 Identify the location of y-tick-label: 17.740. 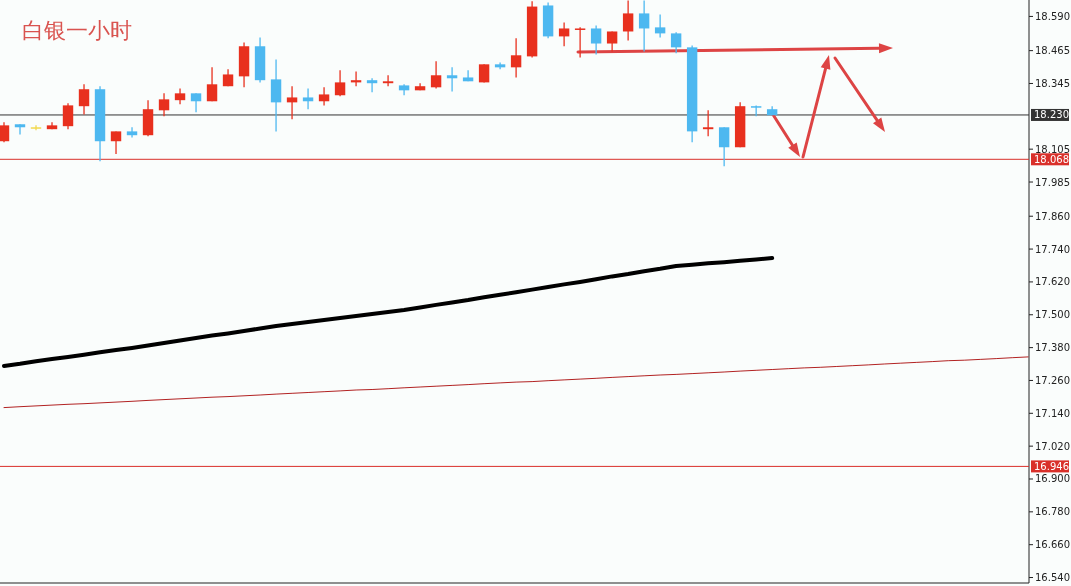
(1052, 249).